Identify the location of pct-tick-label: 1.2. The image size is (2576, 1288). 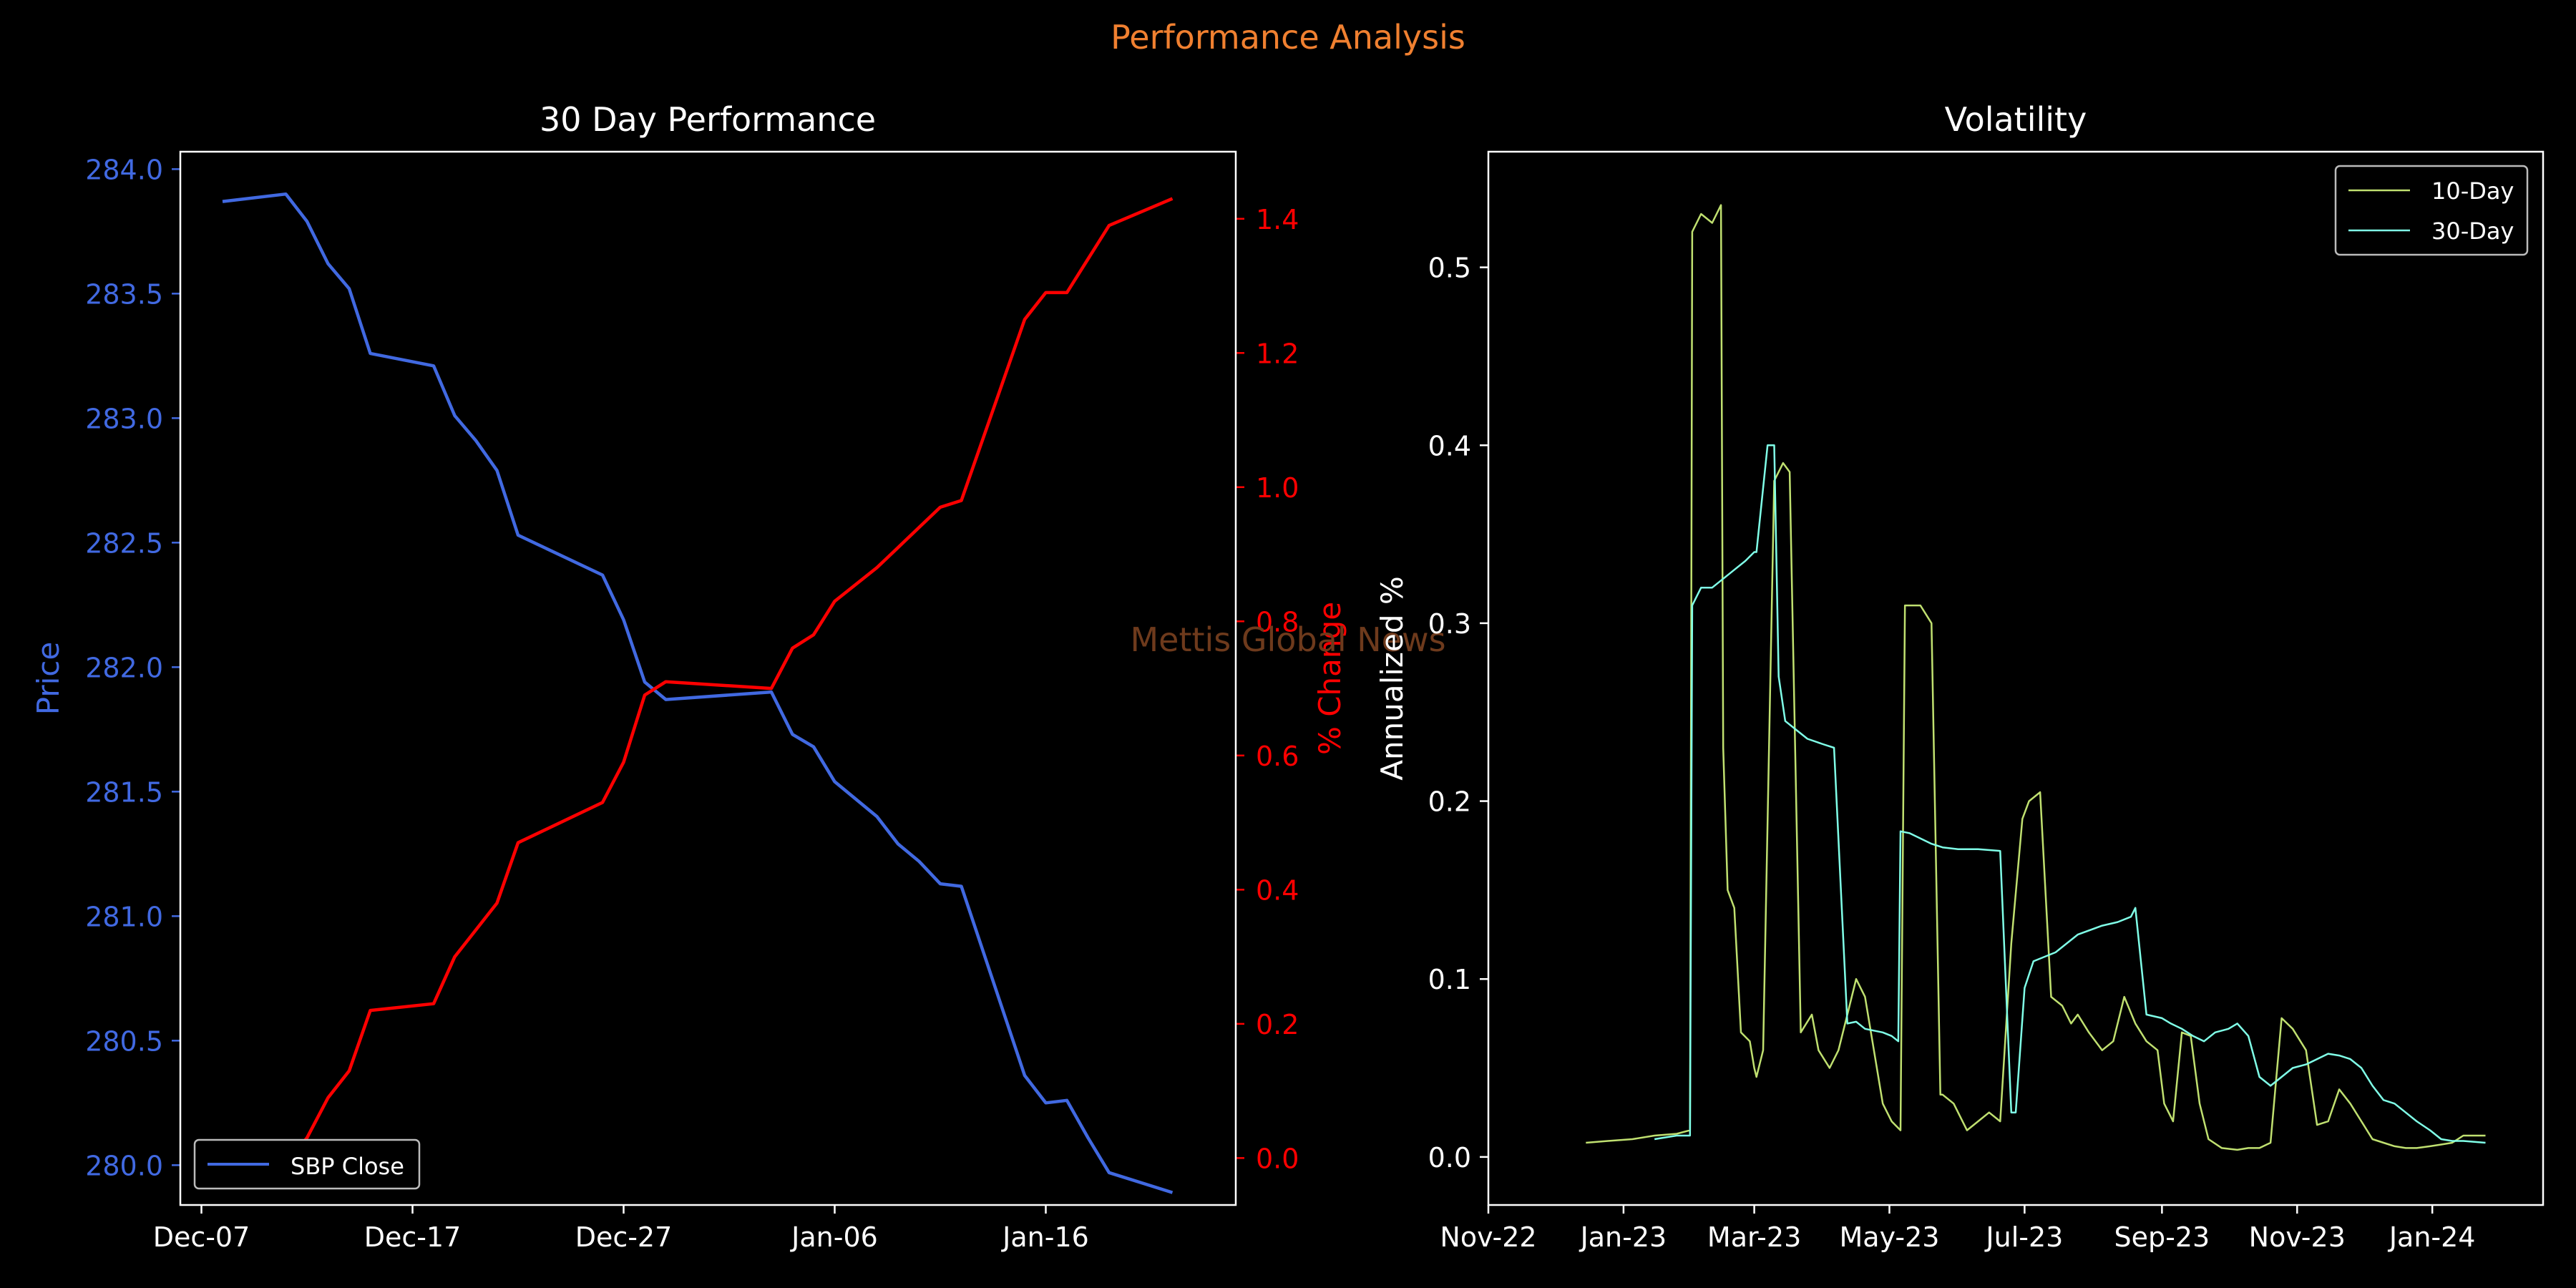
(1277, 353).